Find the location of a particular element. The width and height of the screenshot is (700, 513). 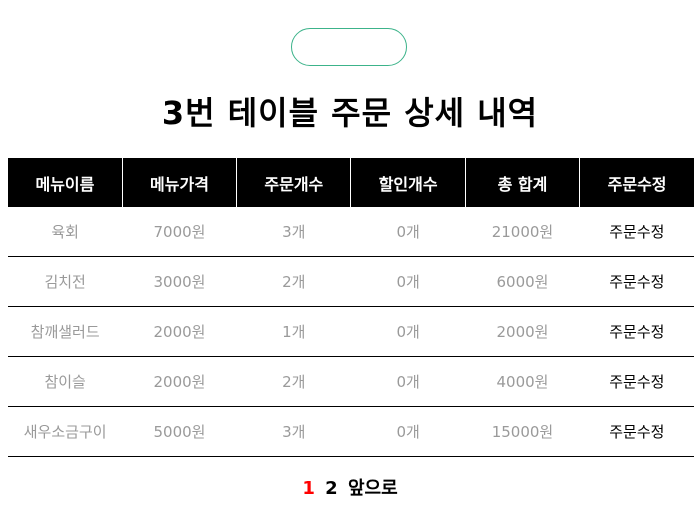

cell-menu-name: 참깨샐러드 is located at coordinates (65, 331).